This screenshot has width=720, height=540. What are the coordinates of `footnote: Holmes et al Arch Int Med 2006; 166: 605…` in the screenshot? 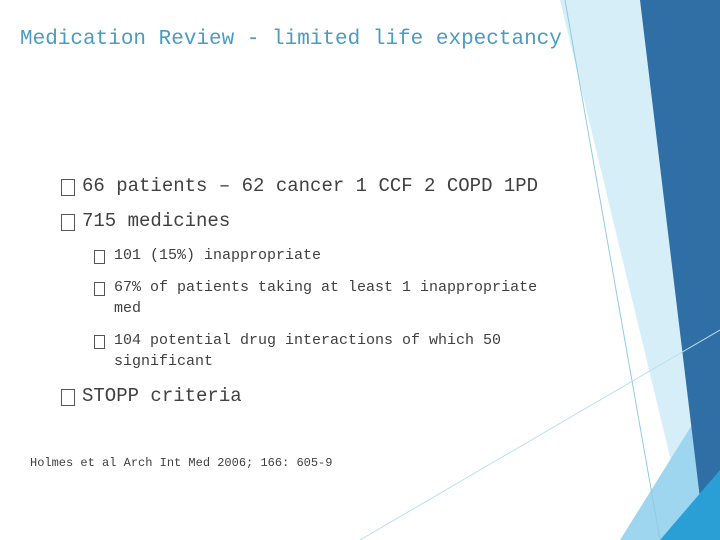 It's located at (181, 463).